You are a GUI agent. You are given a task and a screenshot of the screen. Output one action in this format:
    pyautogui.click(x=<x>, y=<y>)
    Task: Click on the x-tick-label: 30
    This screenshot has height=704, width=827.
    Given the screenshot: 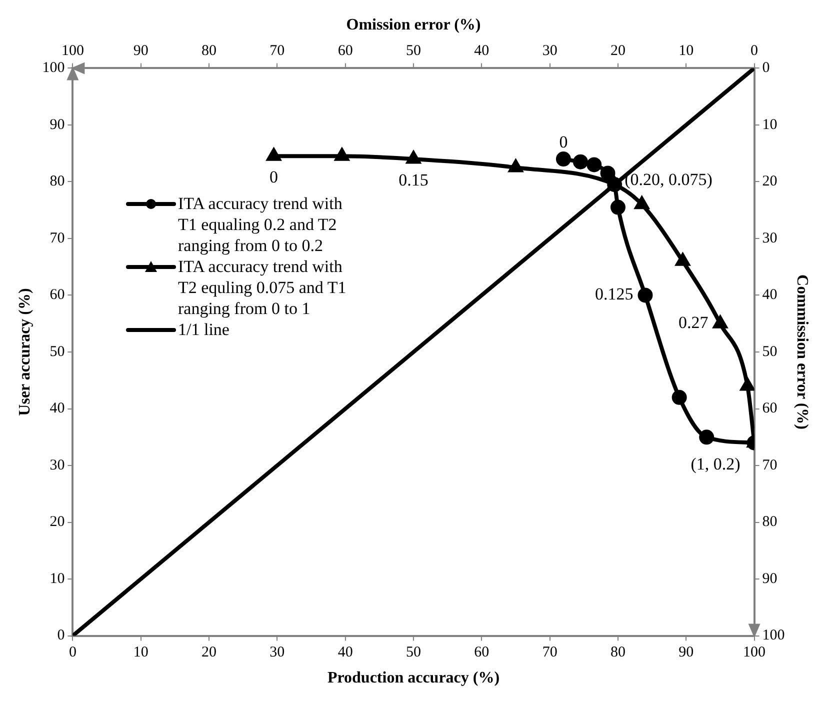 What is the action you would take?
    pyautogui.click(x=277, y=652)
    